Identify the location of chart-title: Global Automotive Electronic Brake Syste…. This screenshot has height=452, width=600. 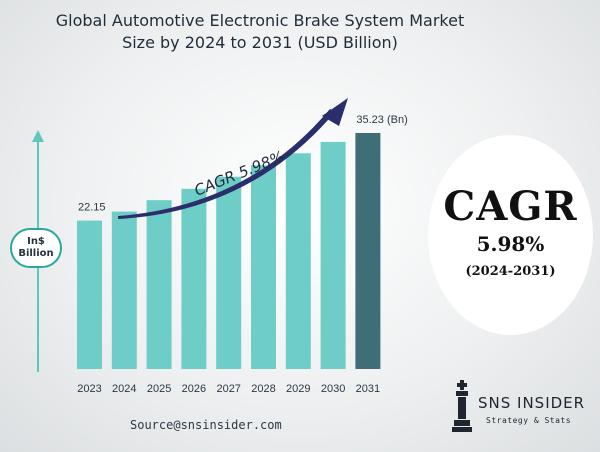
(260, 32).